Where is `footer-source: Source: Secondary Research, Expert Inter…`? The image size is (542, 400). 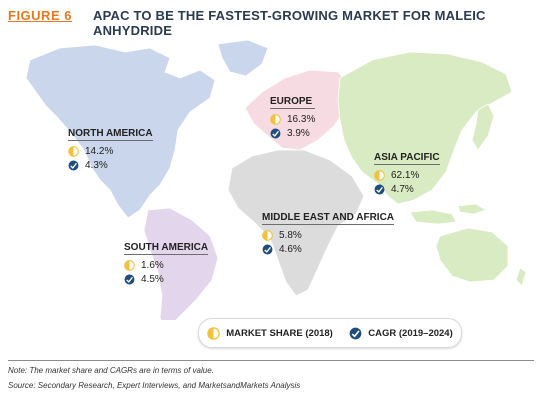 footer-source: Source: Secondary Research, Expert Inter… is located at coordinates (154, 385).